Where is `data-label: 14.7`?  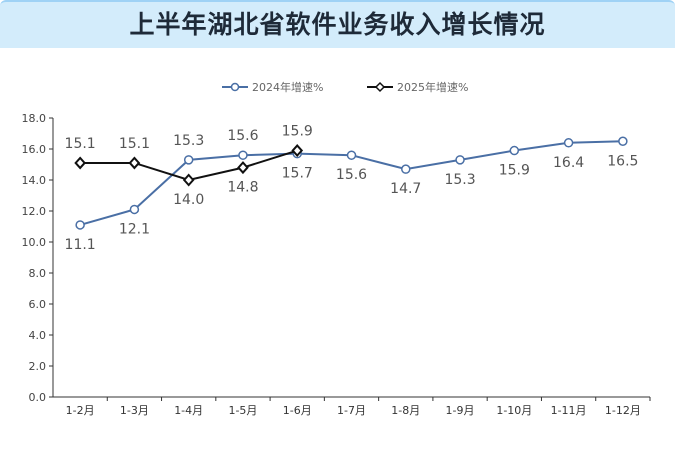
data-label: 14.7 is located at coordinates (405, 189).